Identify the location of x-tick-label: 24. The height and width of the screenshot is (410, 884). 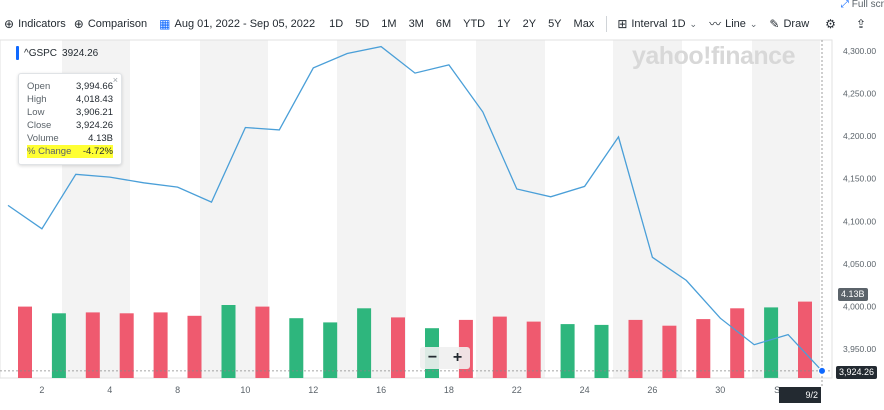
(585, 390).